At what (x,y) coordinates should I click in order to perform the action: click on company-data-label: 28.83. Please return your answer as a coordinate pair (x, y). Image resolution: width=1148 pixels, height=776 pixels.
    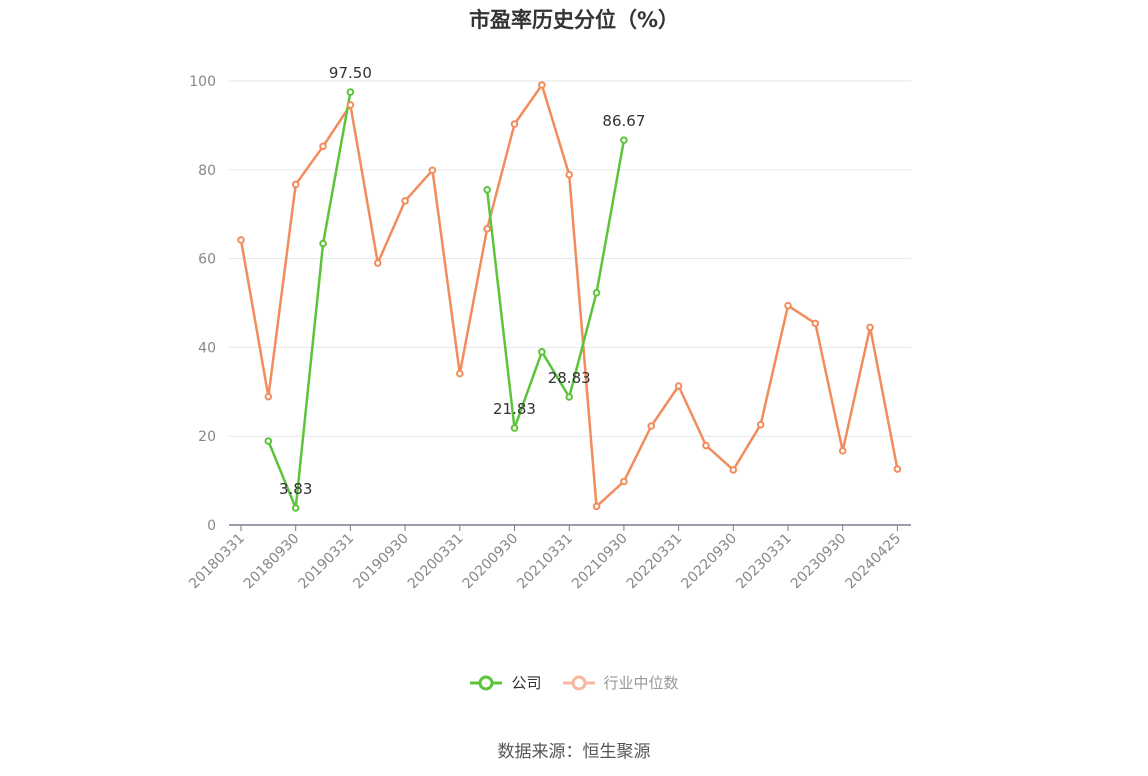
    Looking at the image, I should click on (569, 378).